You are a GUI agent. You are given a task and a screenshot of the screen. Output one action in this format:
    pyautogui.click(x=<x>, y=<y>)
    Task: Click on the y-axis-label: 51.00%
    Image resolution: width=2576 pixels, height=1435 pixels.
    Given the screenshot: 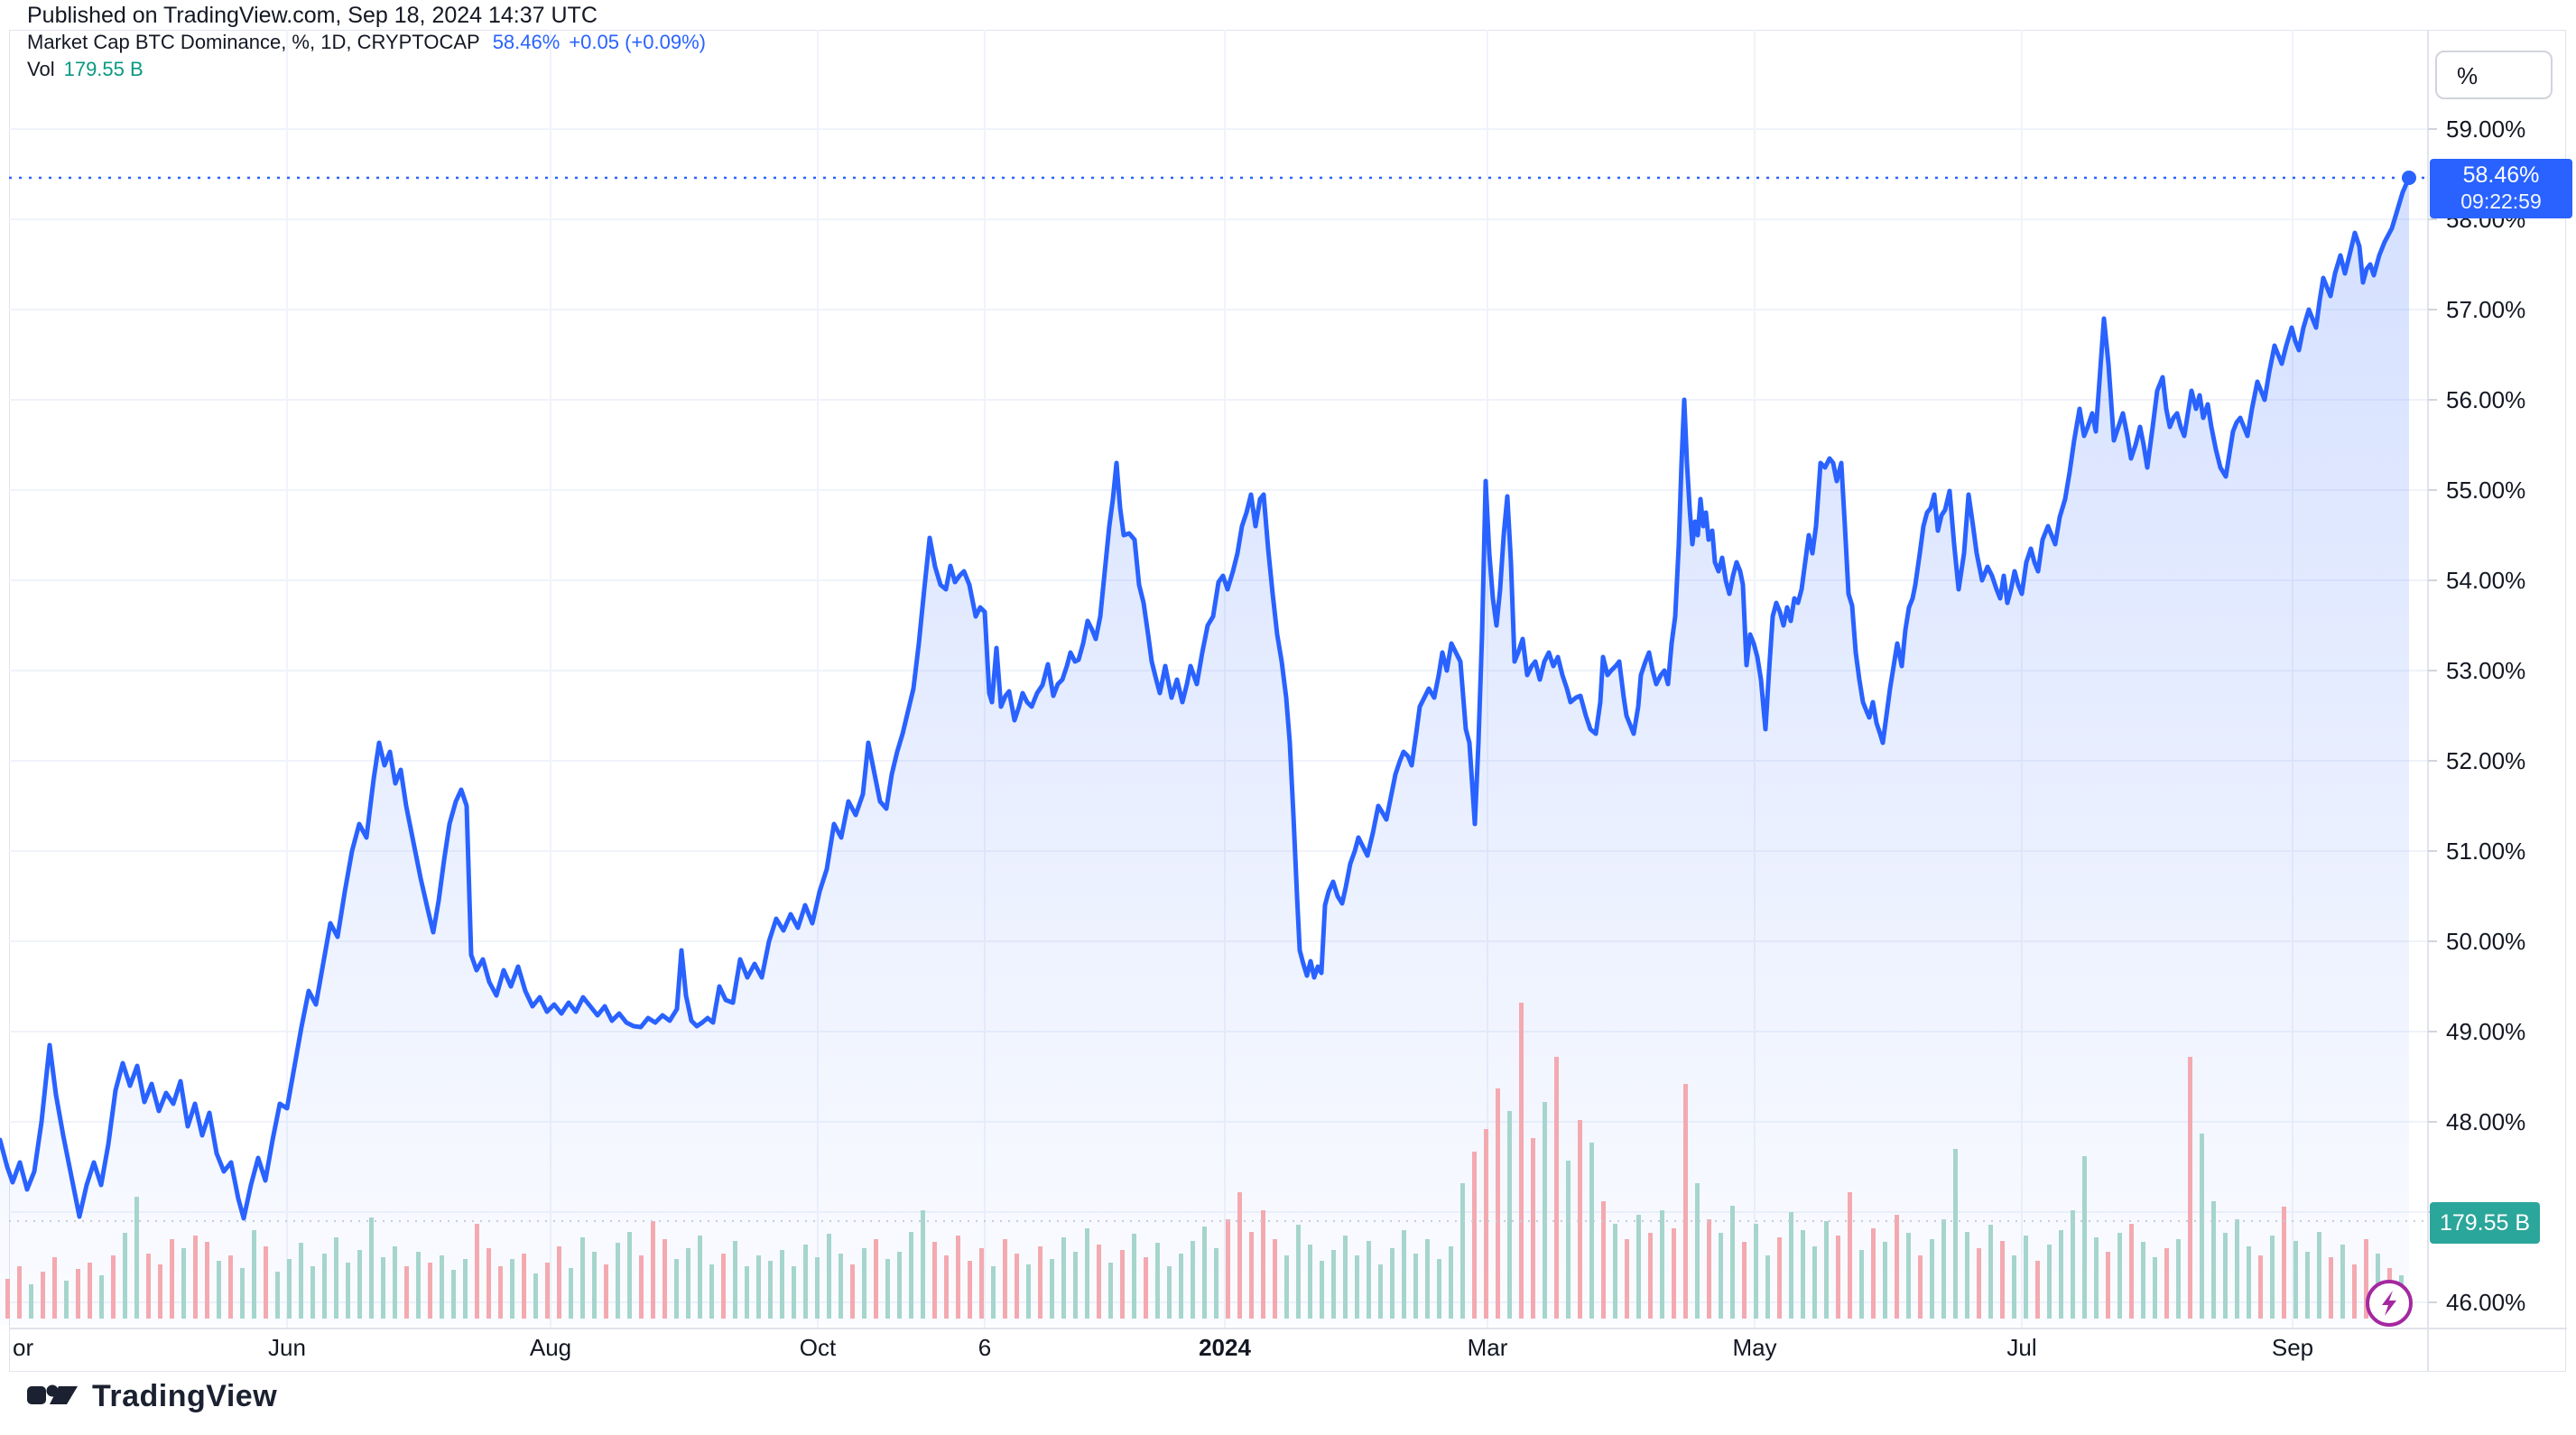 What is the action you would take?
    pyautogui.click(x=2485, y=851)
    